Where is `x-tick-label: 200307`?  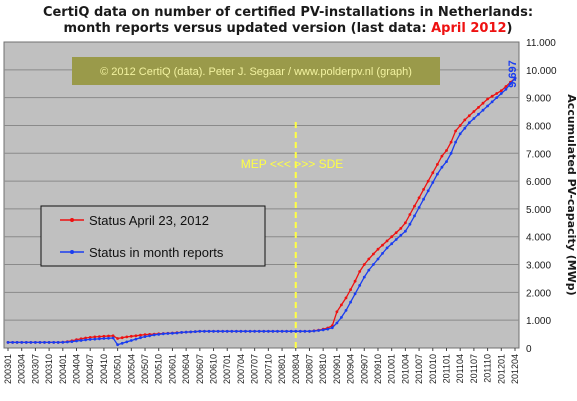 x-tick-label: 200307 is located at coordinates (35, 369).